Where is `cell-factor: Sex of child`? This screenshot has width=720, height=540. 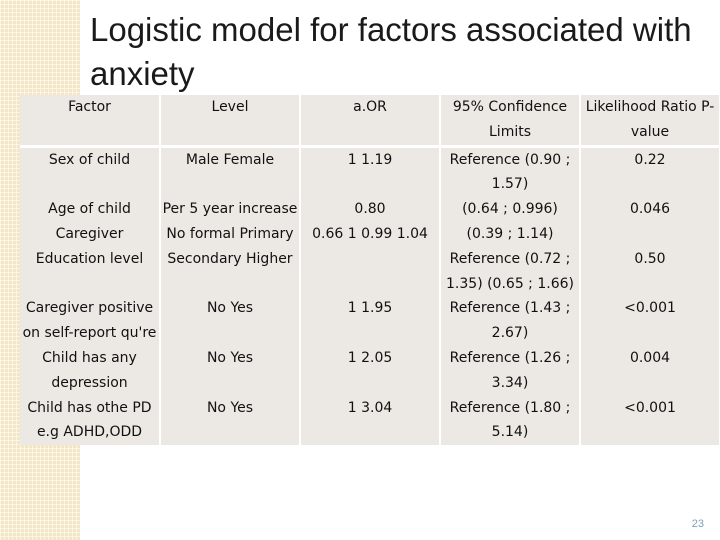
cell-factor: Sex of child is located at coordinates (90, 172).